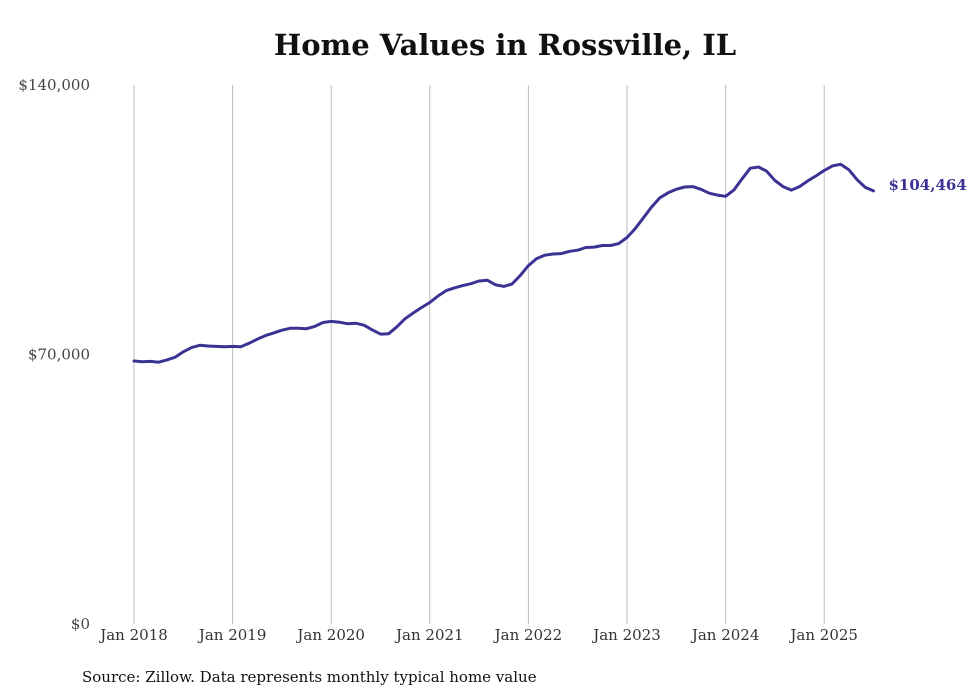 The height and width of the screenshot is (699, 980). Describe the element at coordinates (133, 635) in the screenshot. I see `x-tick-label: Jan 2018` at that location.